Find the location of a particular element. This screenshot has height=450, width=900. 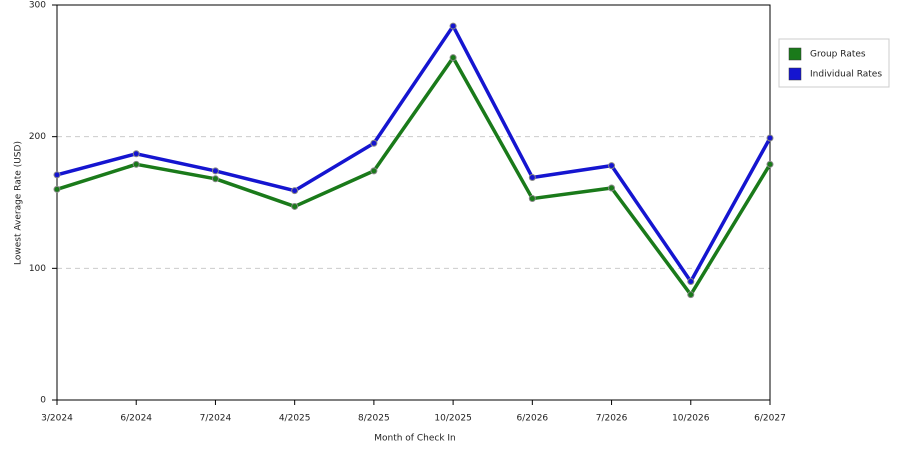

y-tick-label: 0 is located at coordinates (43, 401).